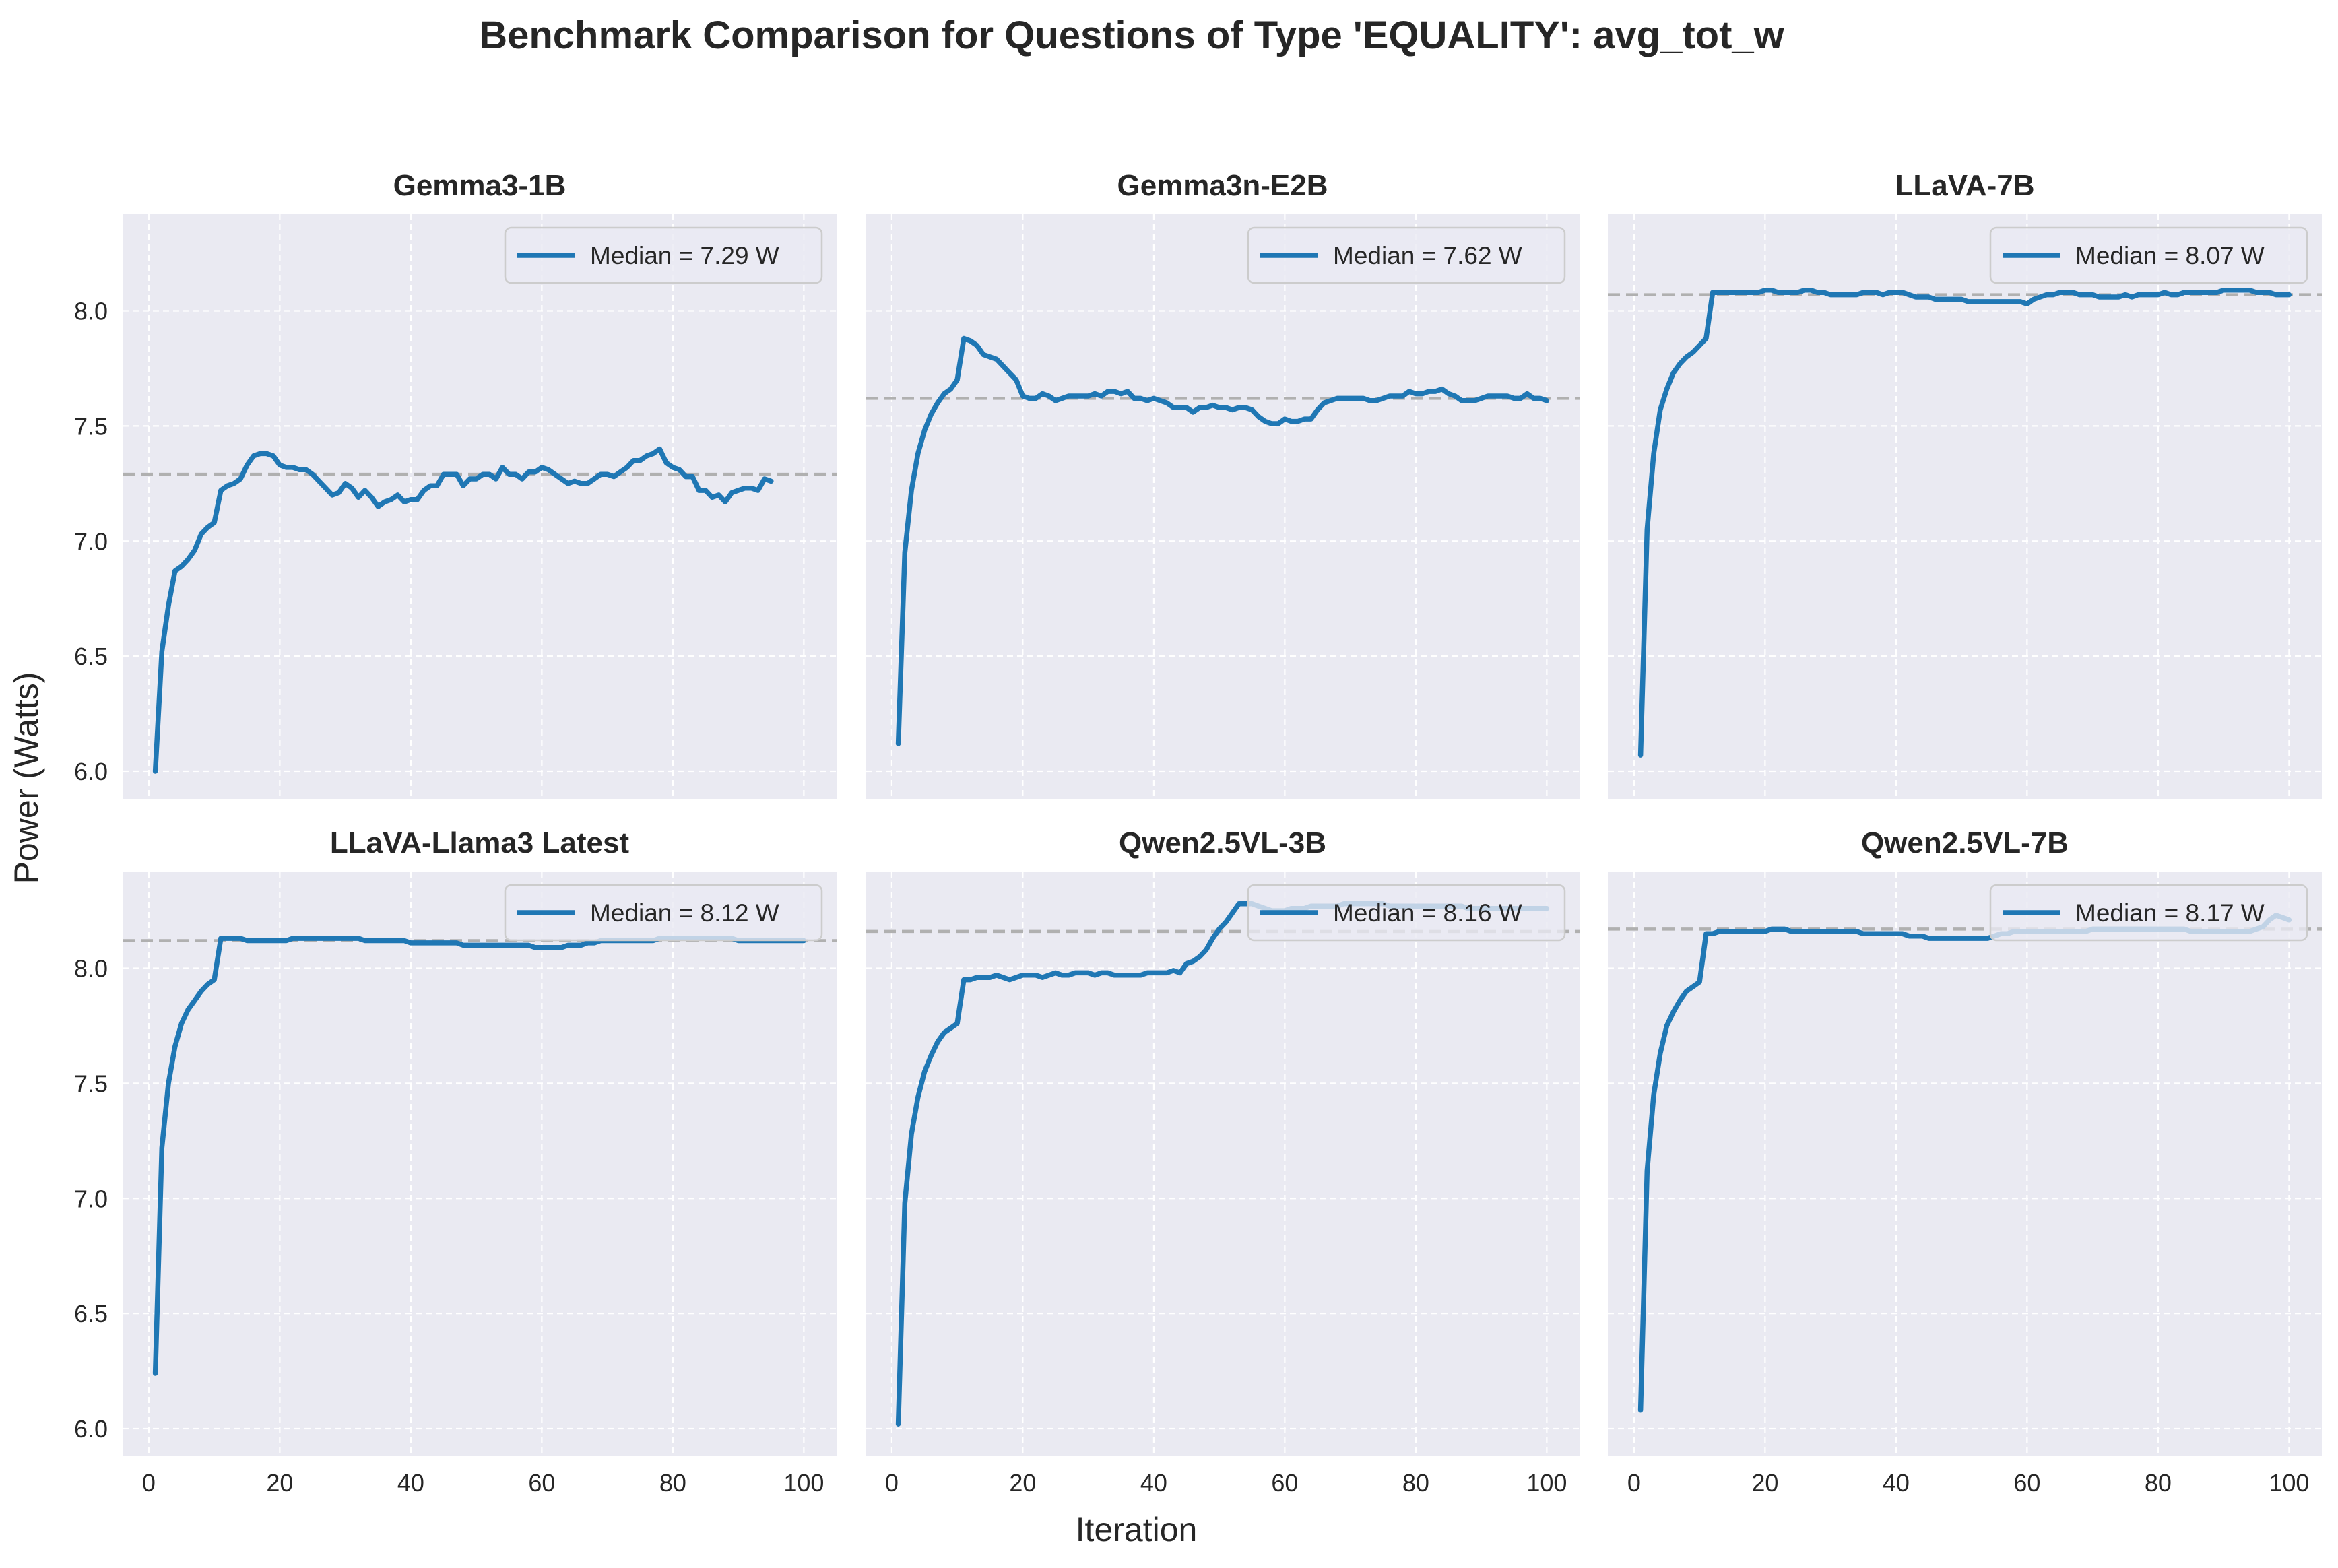  Describe the element at coordinates (1427, 256) in the screenshot. I see `legend-label: Median = 7.62 W` at that location.